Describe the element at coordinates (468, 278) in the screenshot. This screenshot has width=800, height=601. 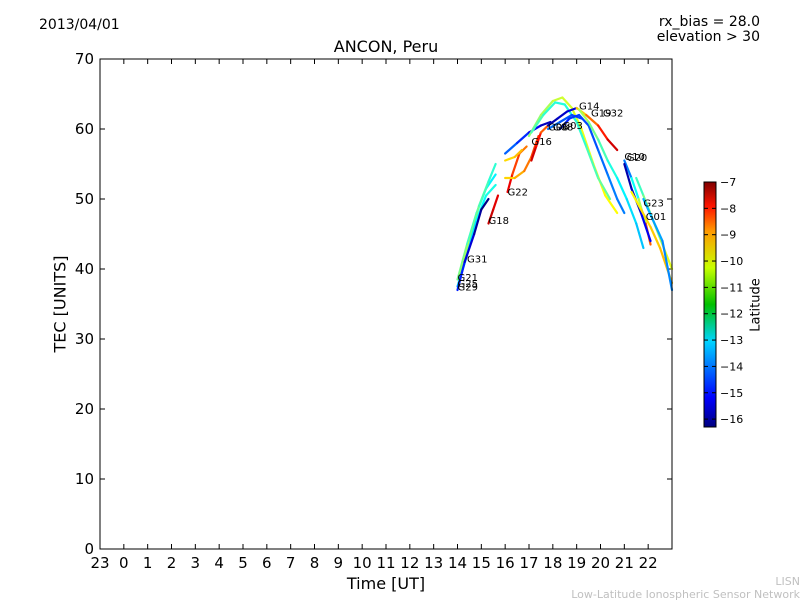
I see `satellite-label: G21` at that location.